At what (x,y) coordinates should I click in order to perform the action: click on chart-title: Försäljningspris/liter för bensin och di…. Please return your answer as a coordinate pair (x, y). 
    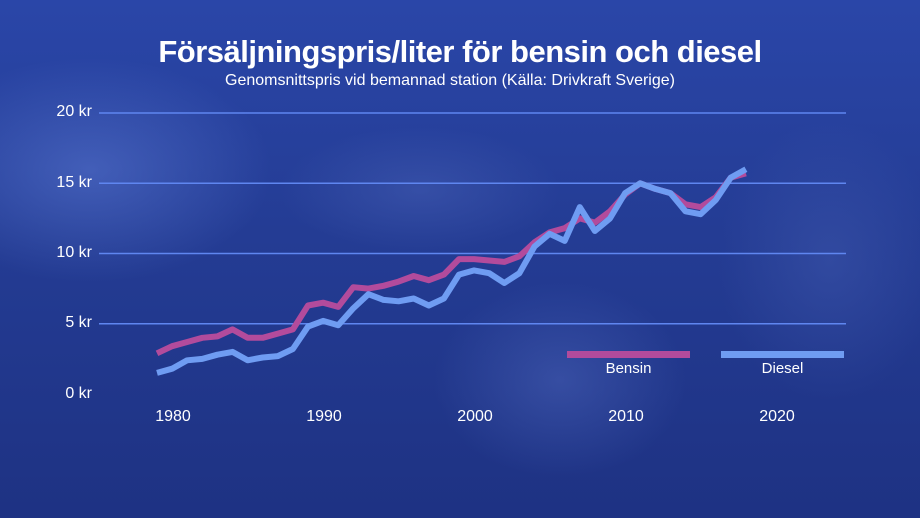
    Looking at the image, I should click on (460, 51).